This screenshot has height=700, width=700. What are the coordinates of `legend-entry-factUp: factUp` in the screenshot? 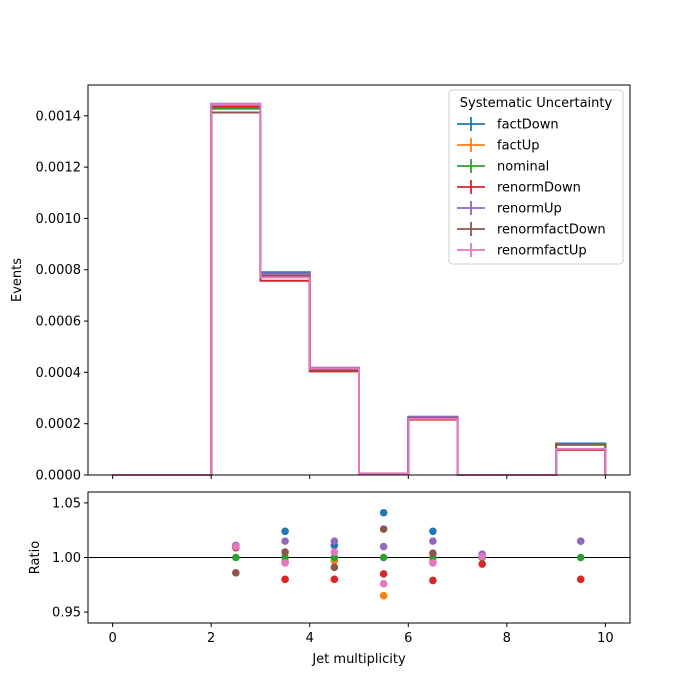 It's located at (498, 146).